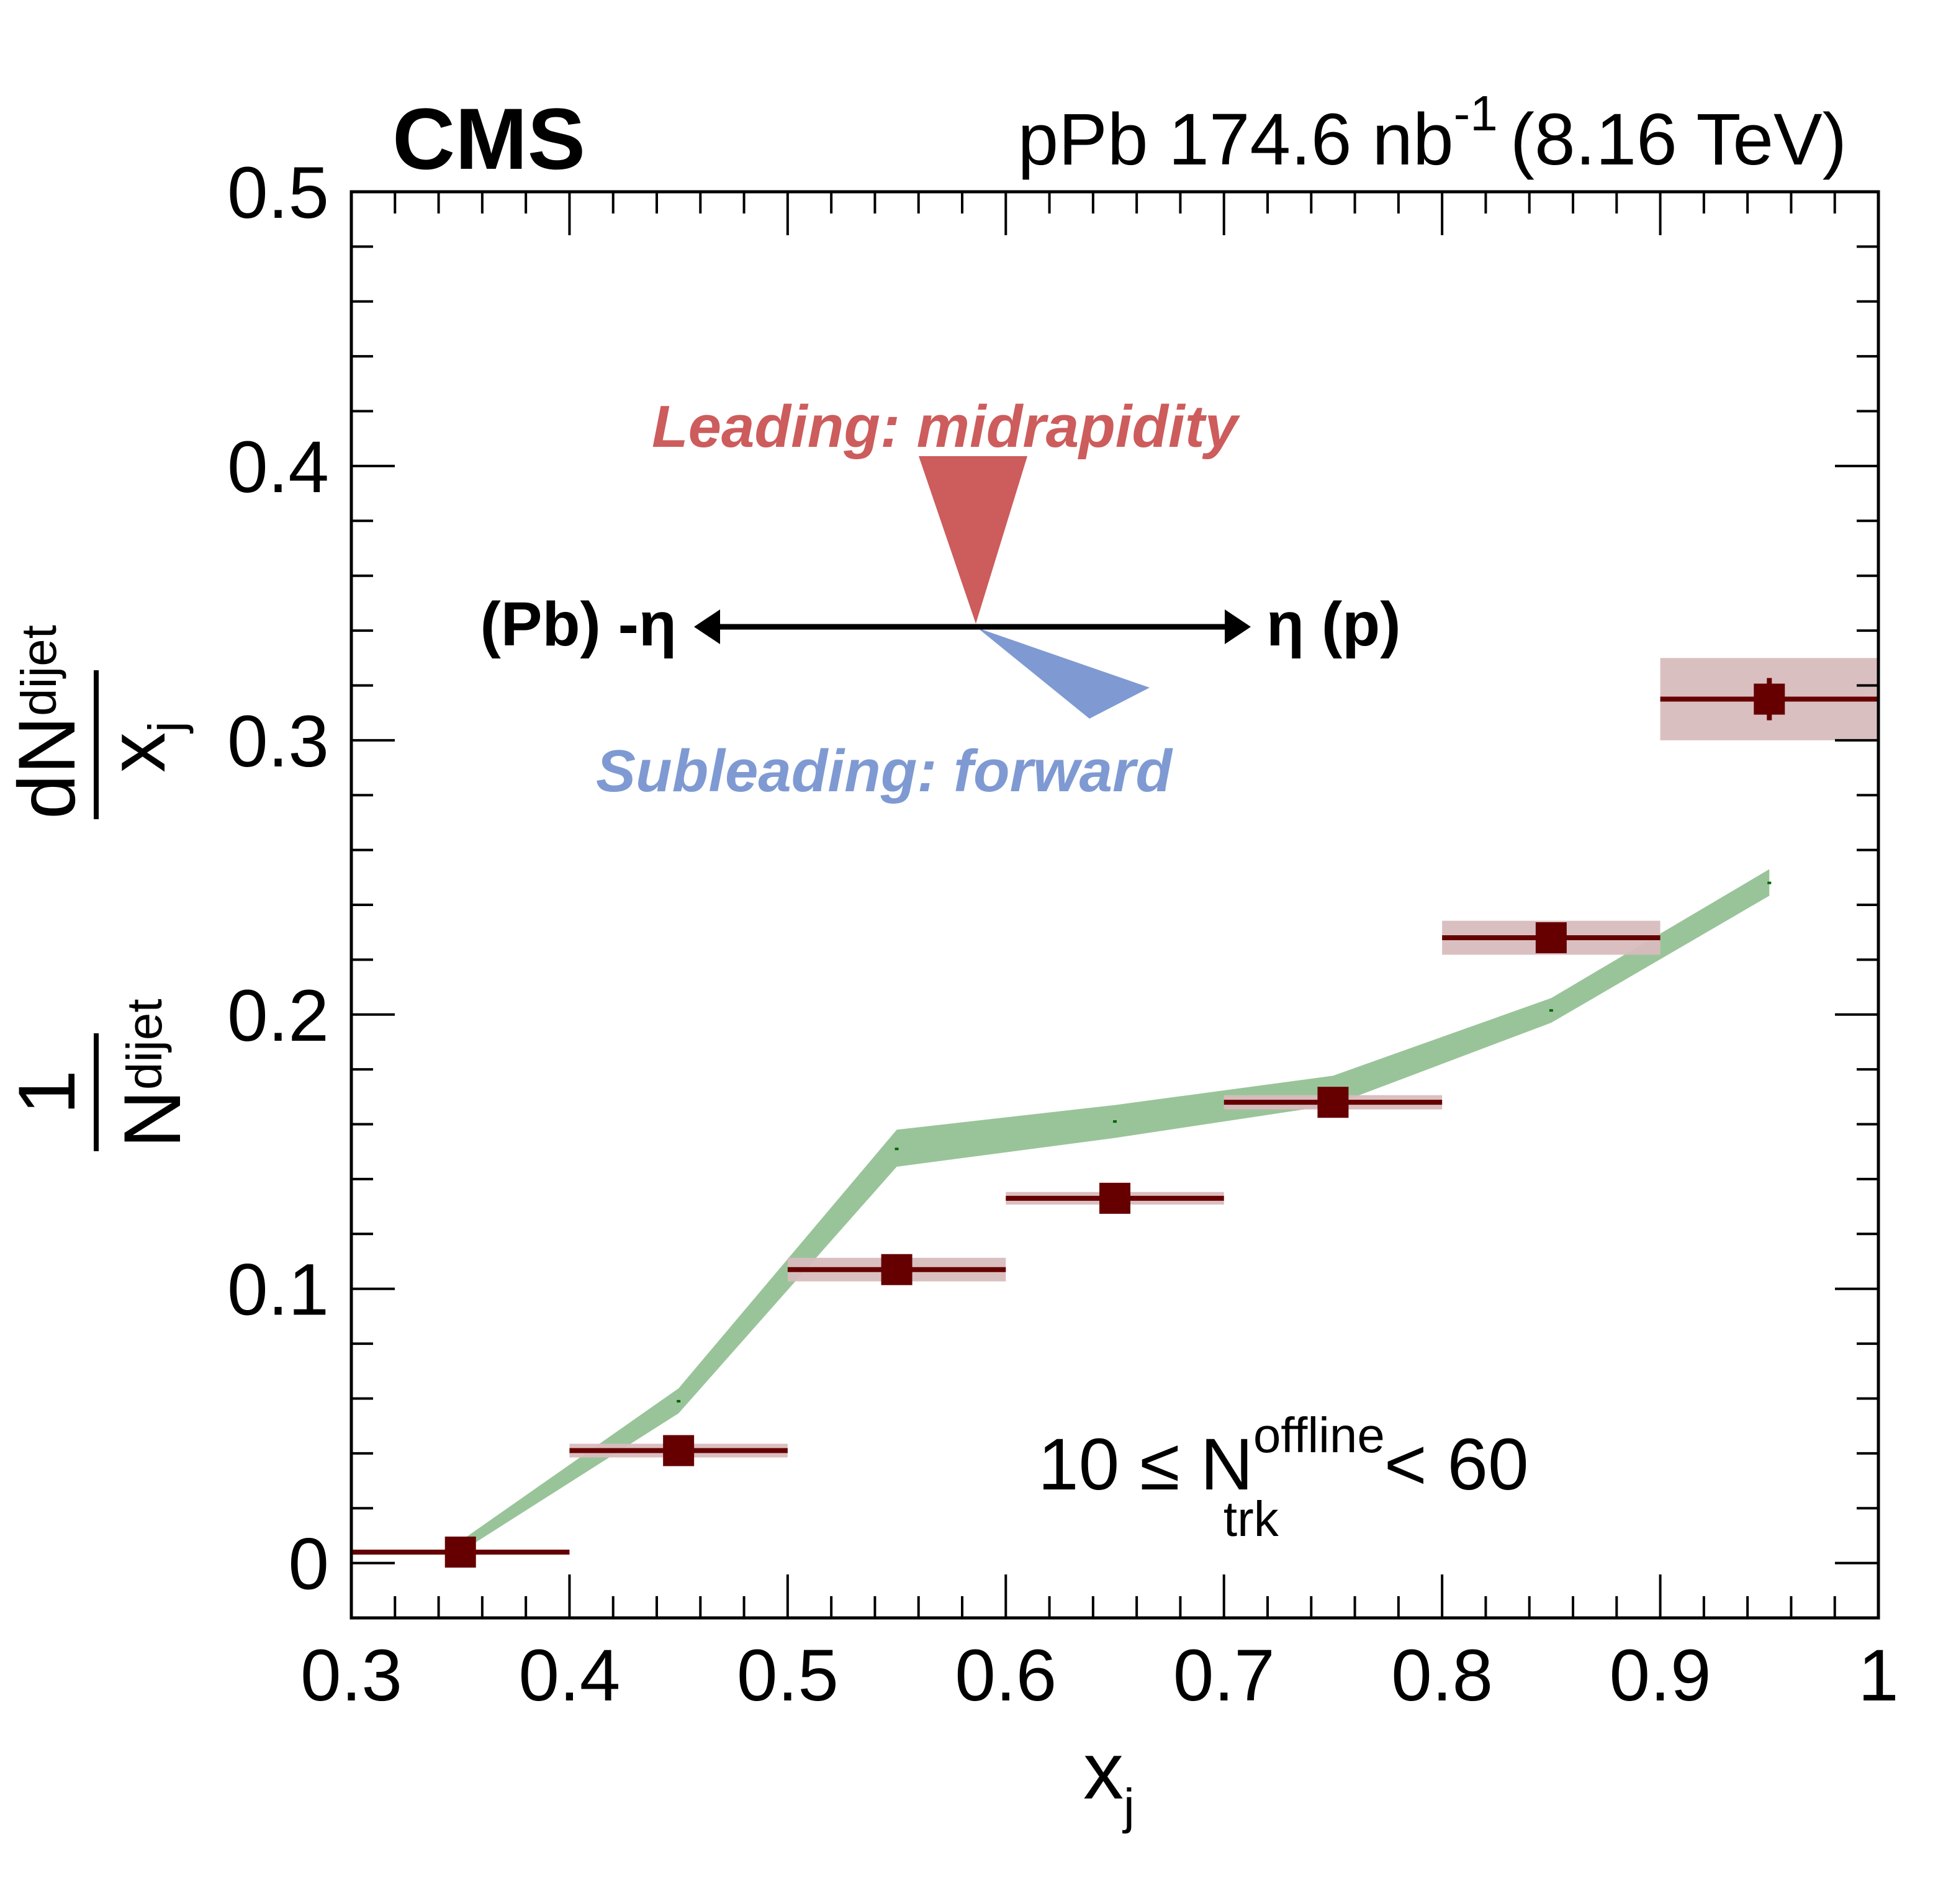  Describe the element at coordinates (1660, 1676) in the screenshot. I see `x-tick-label: 0.9` at that location.